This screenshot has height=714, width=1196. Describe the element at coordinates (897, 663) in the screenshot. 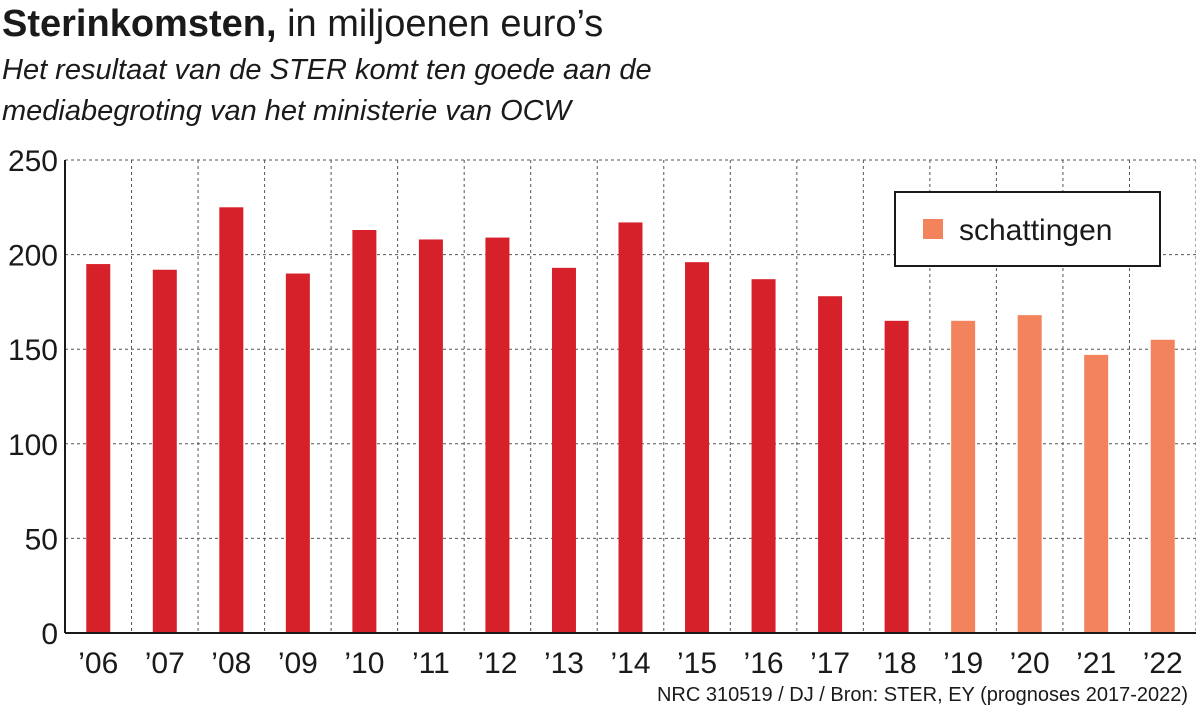

I see `x-tick-label: ’18` at that location.